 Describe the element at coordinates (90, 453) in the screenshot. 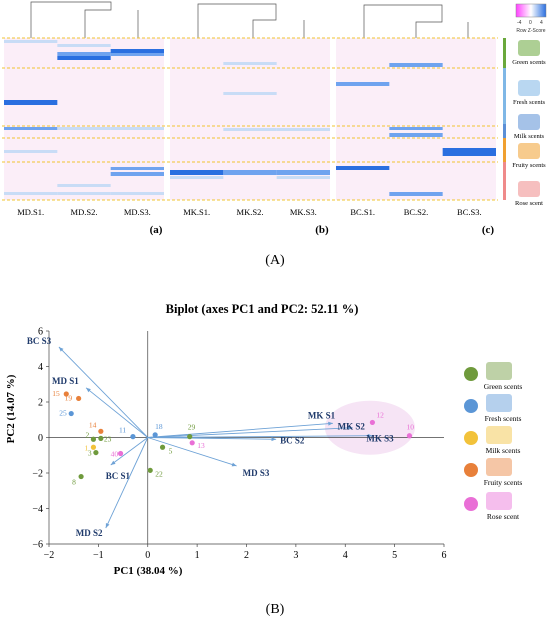

I see `point-label: 3` at that location.